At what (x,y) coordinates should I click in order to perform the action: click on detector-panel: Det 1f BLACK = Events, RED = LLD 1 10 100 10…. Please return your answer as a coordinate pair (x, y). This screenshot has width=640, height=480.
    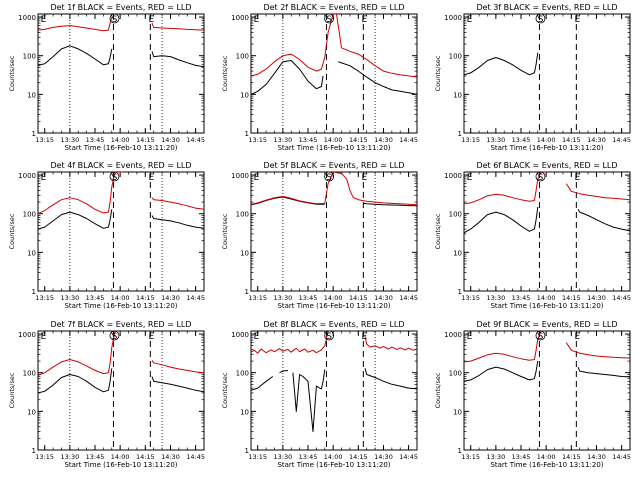
    Looking at the image, I should click on (106, 77).